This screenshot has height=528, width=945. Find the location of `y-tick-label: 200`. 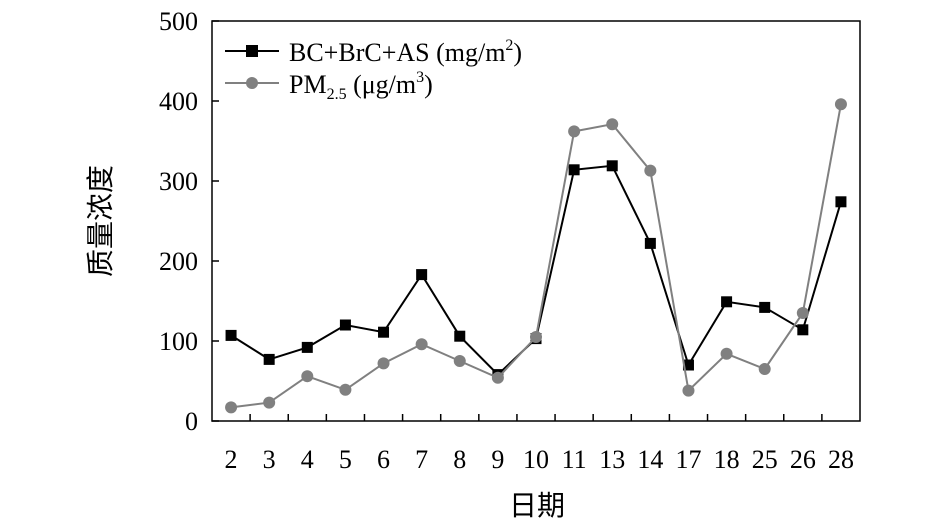

y-tick-label: 200 is located at coordinates (178, 261).